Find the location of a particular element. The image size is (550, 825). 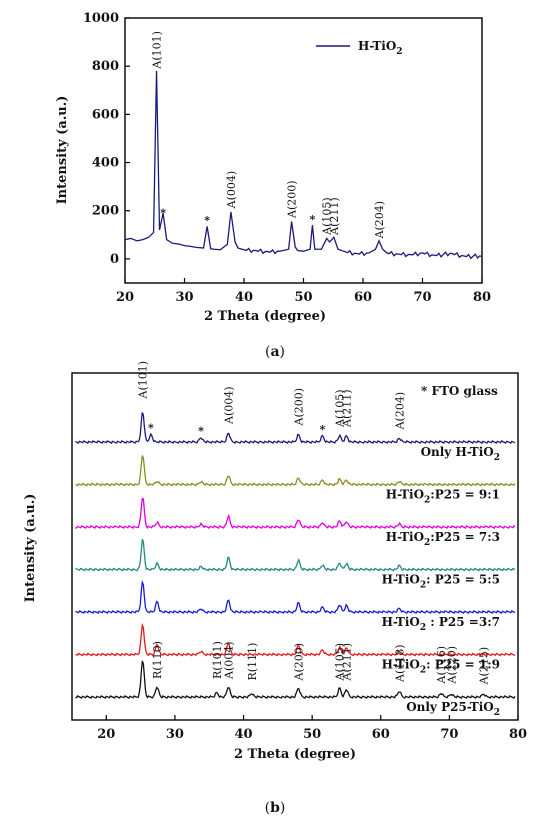

legend-label: H-TiO2 is located at coordinates (380, 48).